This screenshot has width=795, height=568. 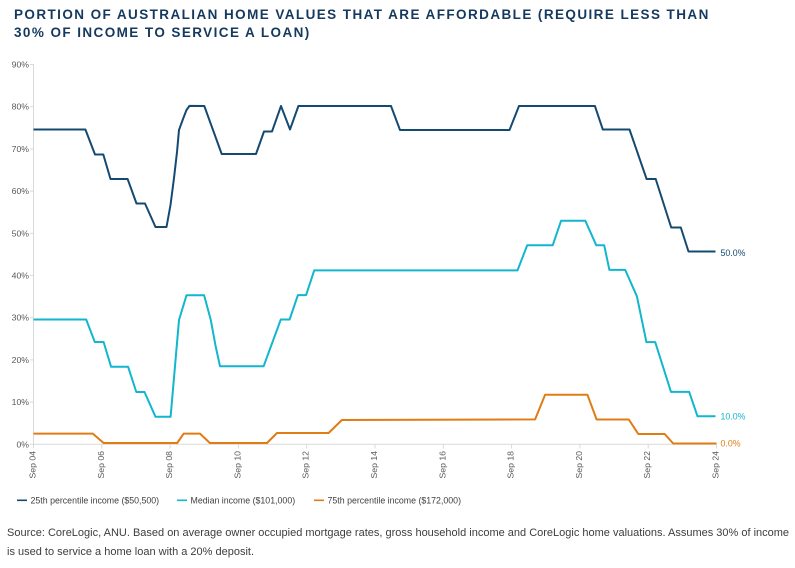 I want to click on svg-text: 50%, so click(x=21, y=233).